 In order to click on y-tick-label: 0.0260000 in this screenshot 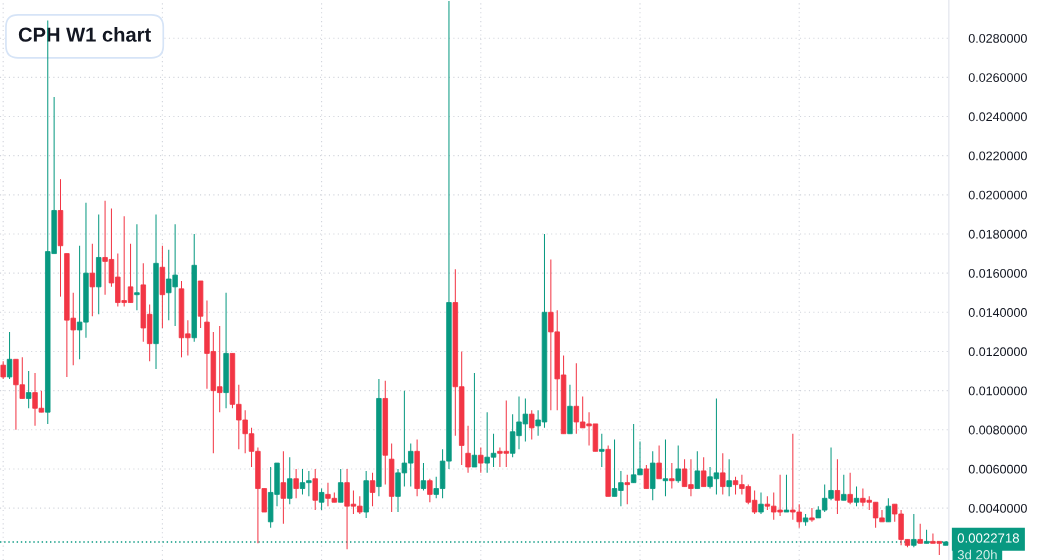, I will do `click(997, 77)`.